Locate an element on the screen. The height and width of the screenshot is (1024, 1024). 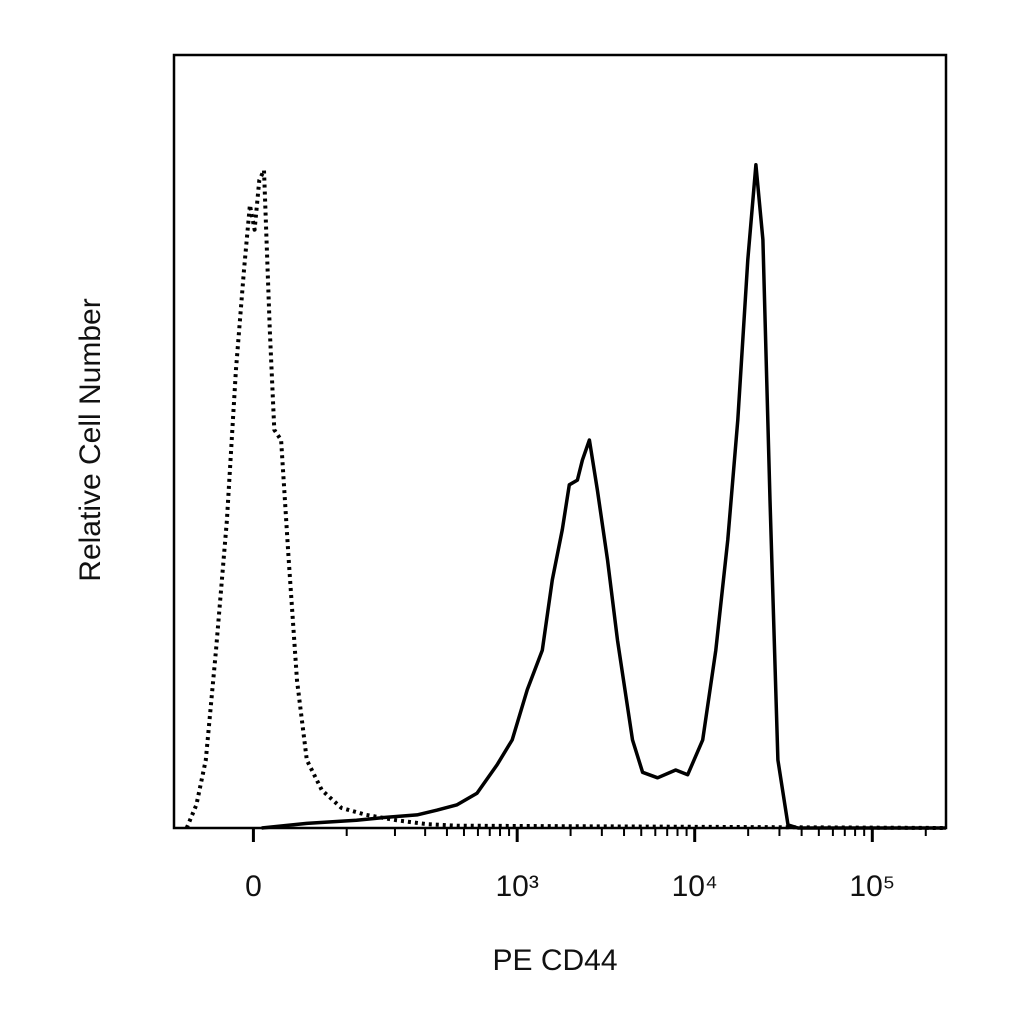
x-tick-label: 10⁵ is located at coordinates (872, 886).